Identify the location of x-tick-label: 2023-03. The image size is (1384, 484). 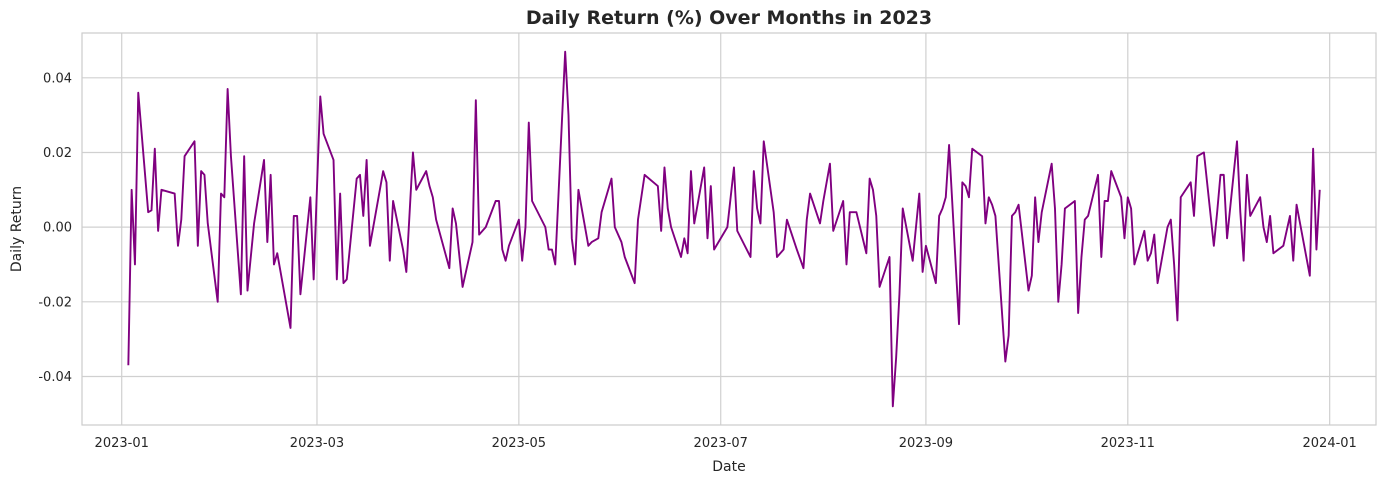
(317, 443).